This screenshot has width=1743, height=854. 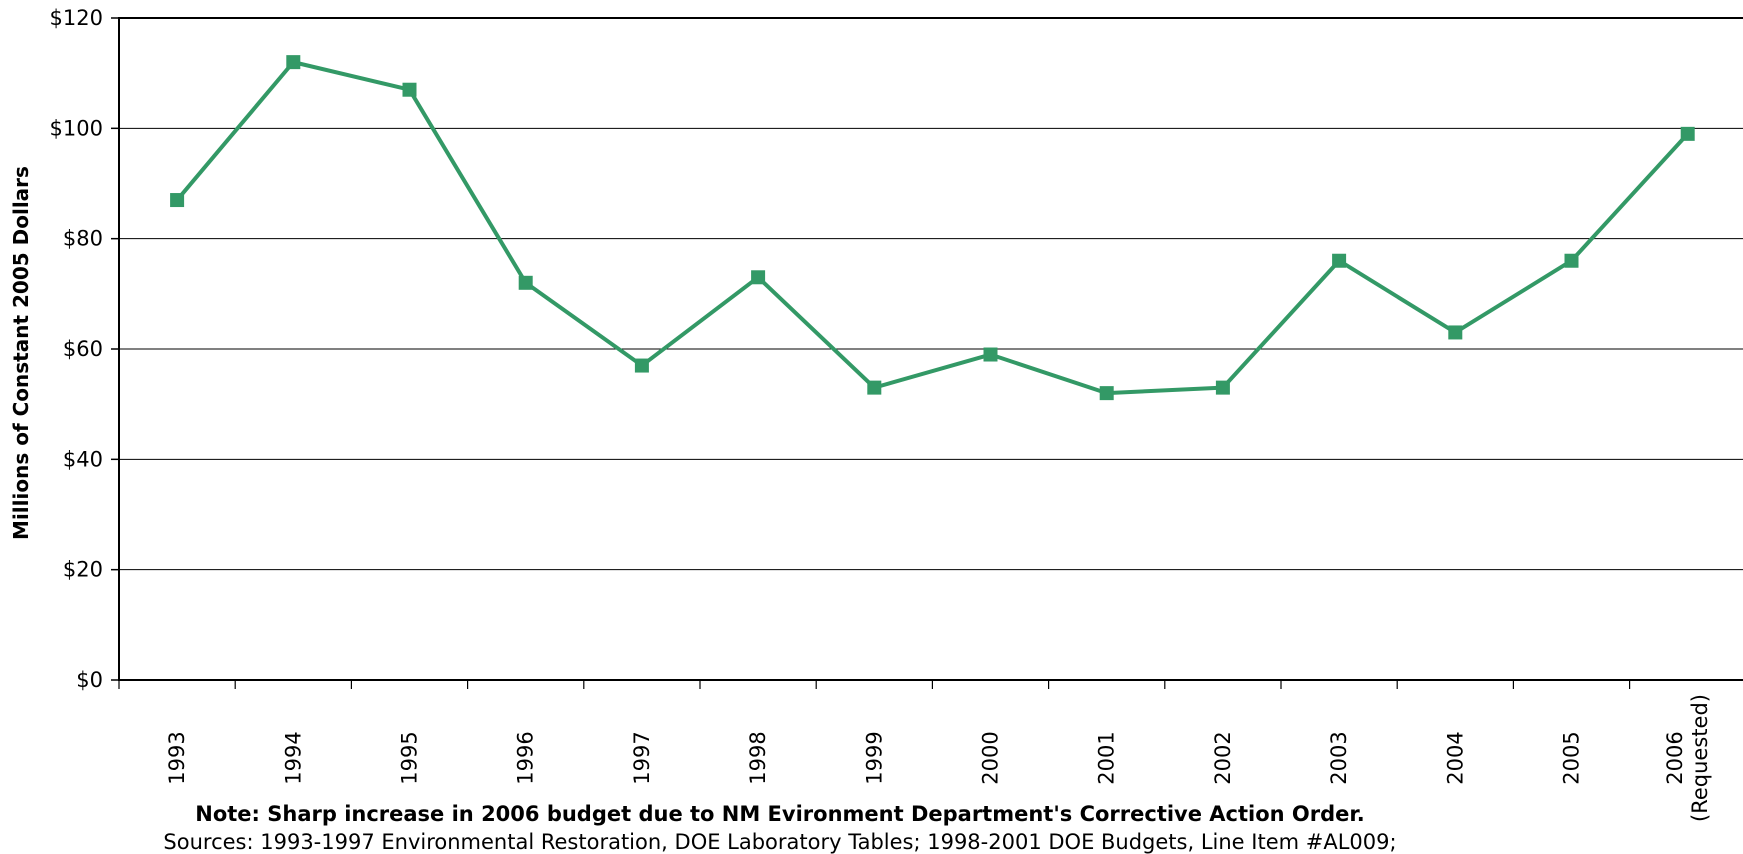 I want to click on y-axis-ticks: $0 $20 $40 $60 $80 $100 $120, so click(x=84, y=349).